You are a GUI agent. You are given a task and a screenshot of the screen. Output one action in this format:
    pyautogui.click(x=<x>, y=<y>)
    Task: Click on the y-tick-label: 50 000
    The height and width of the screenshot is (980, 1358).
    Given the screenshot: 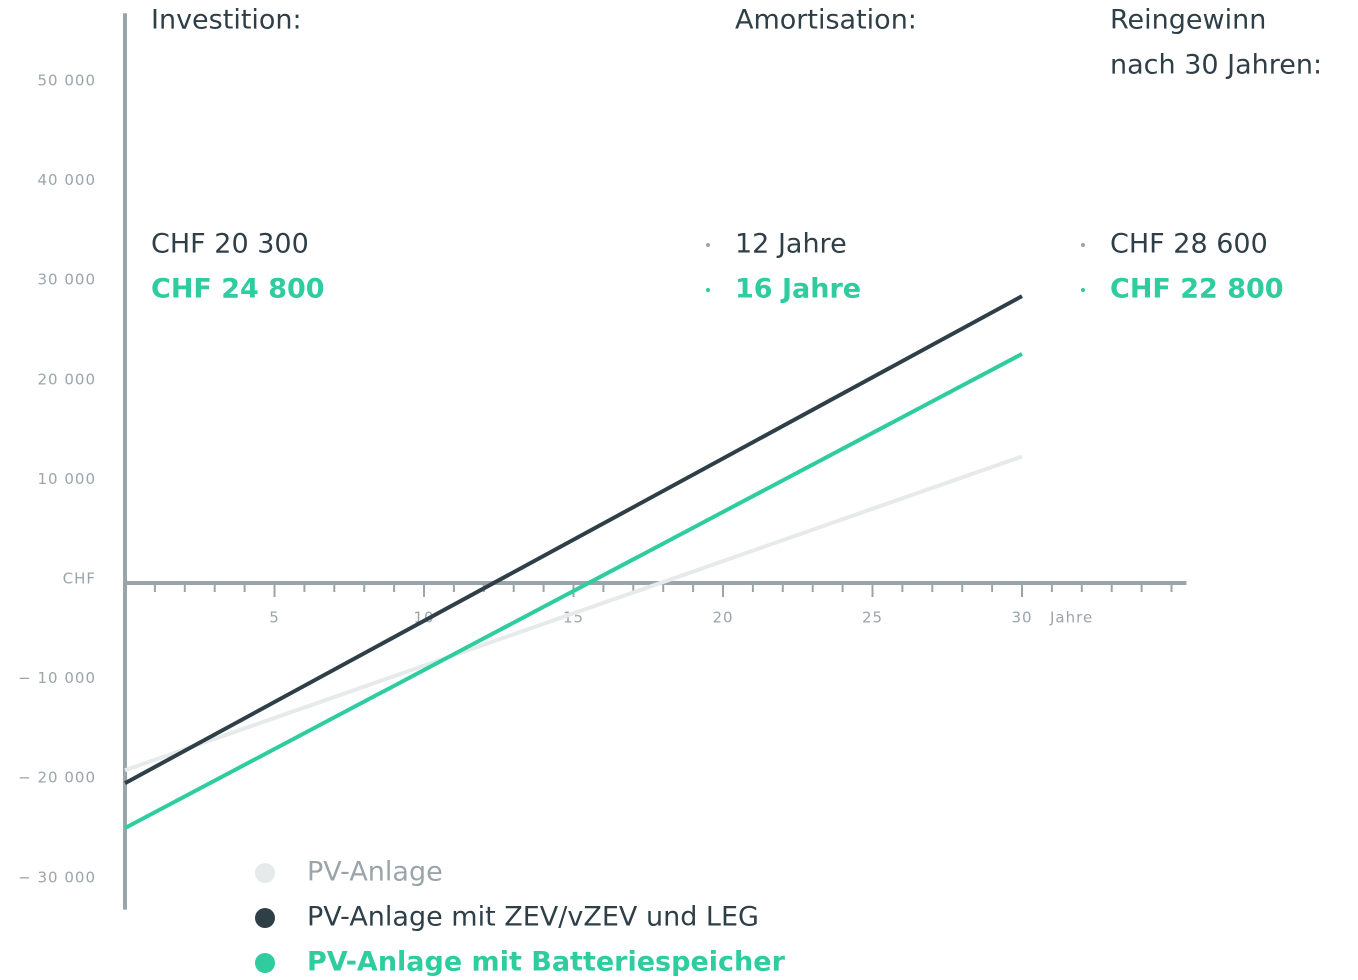 What is the action you would take?
    pyautogui.click(x=67, y=81)
    